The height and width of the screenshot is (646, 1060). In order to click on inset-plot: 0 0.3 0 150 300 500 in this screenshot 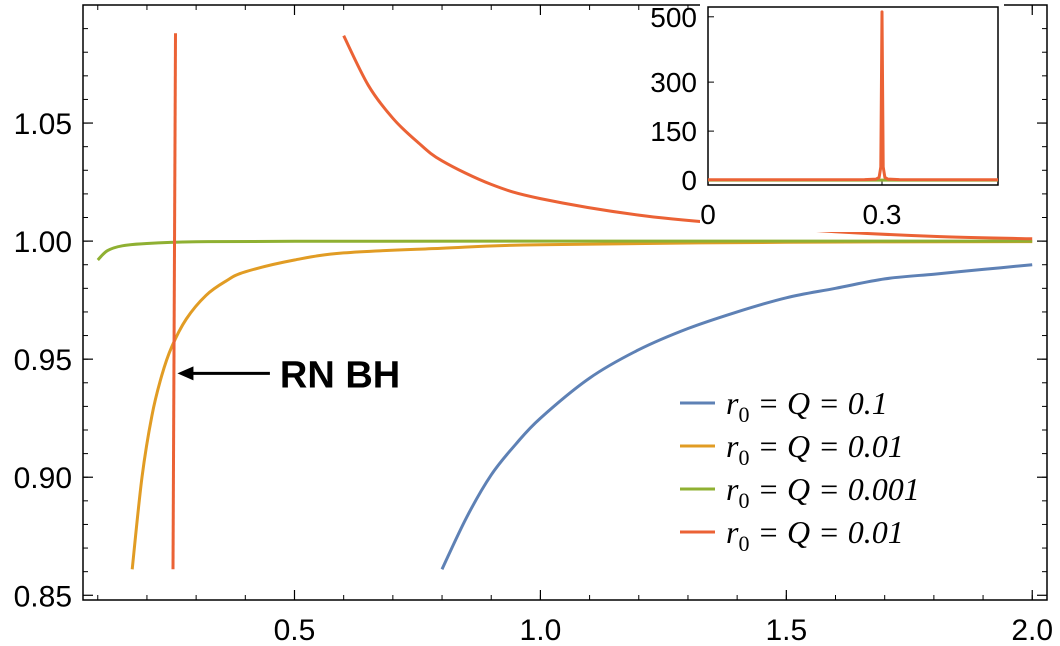, I will do `click(827, 117)`.